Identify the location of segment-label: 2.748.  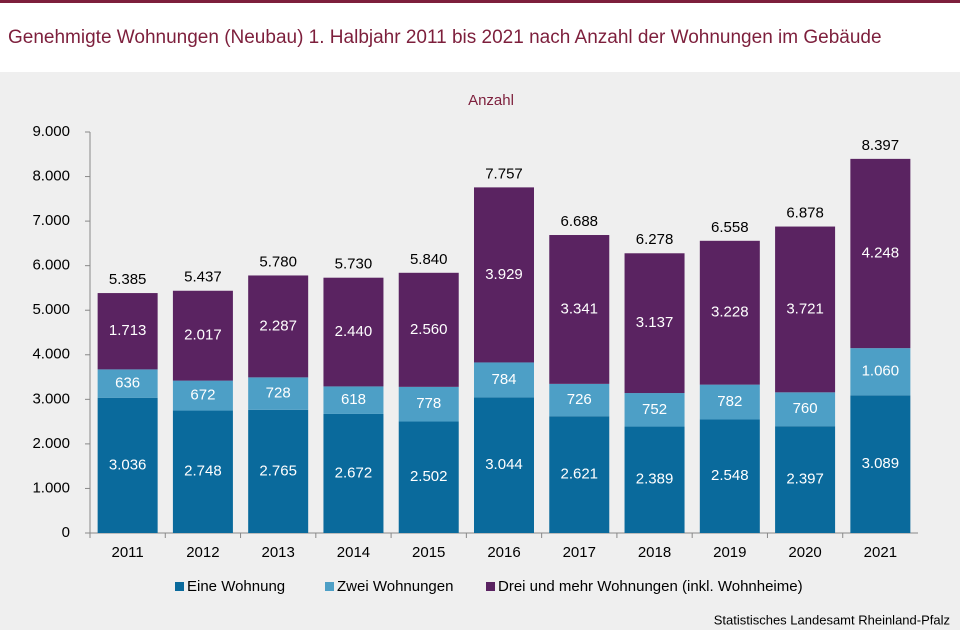
(203, 471).